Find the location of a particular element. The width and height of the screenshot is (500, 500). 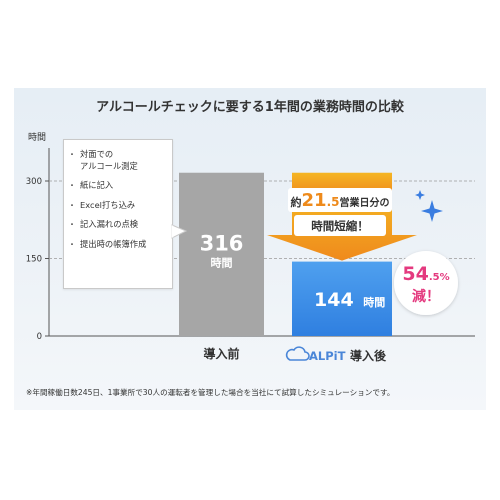

chart-title: アルコールチェックに要する1年間の業務時間の比較 is located at coordinates (250, 107).